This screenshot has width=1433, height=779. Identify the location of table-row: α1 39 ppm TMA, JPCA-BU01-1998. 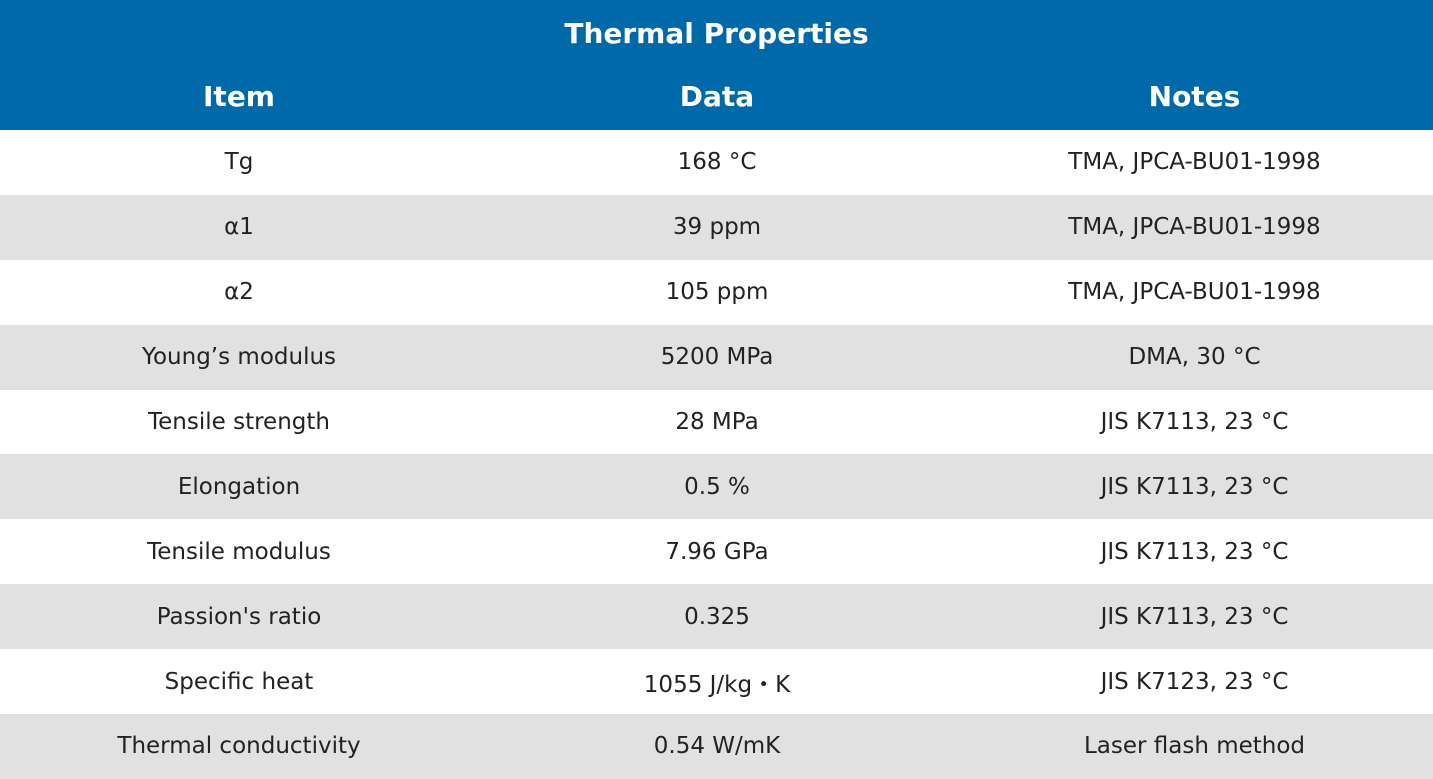
(716, 227).